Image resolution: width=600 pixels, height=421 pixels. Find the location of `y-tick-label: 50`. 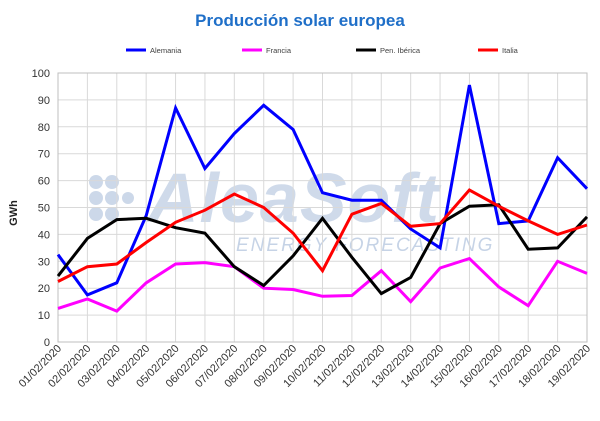

y-tick-label: 50 is located at coordinates (44, 209).